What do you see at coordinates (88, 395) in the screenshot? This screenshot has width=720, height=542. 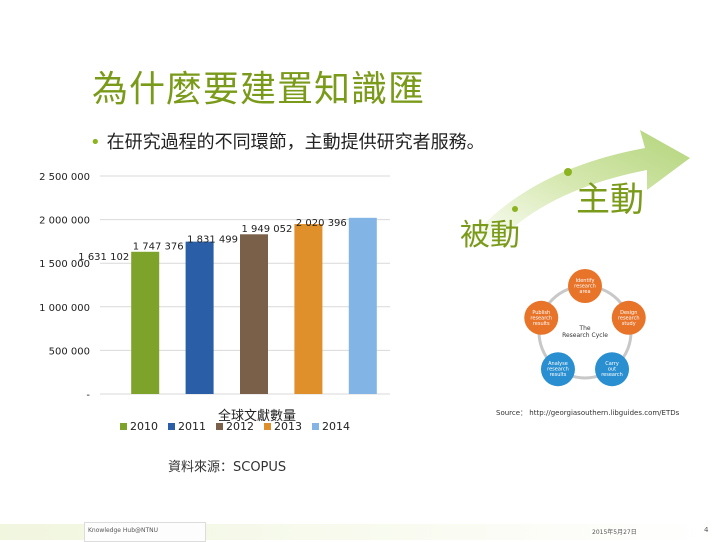 I see `y-tick-label: -` at bounding box center [88, 395].